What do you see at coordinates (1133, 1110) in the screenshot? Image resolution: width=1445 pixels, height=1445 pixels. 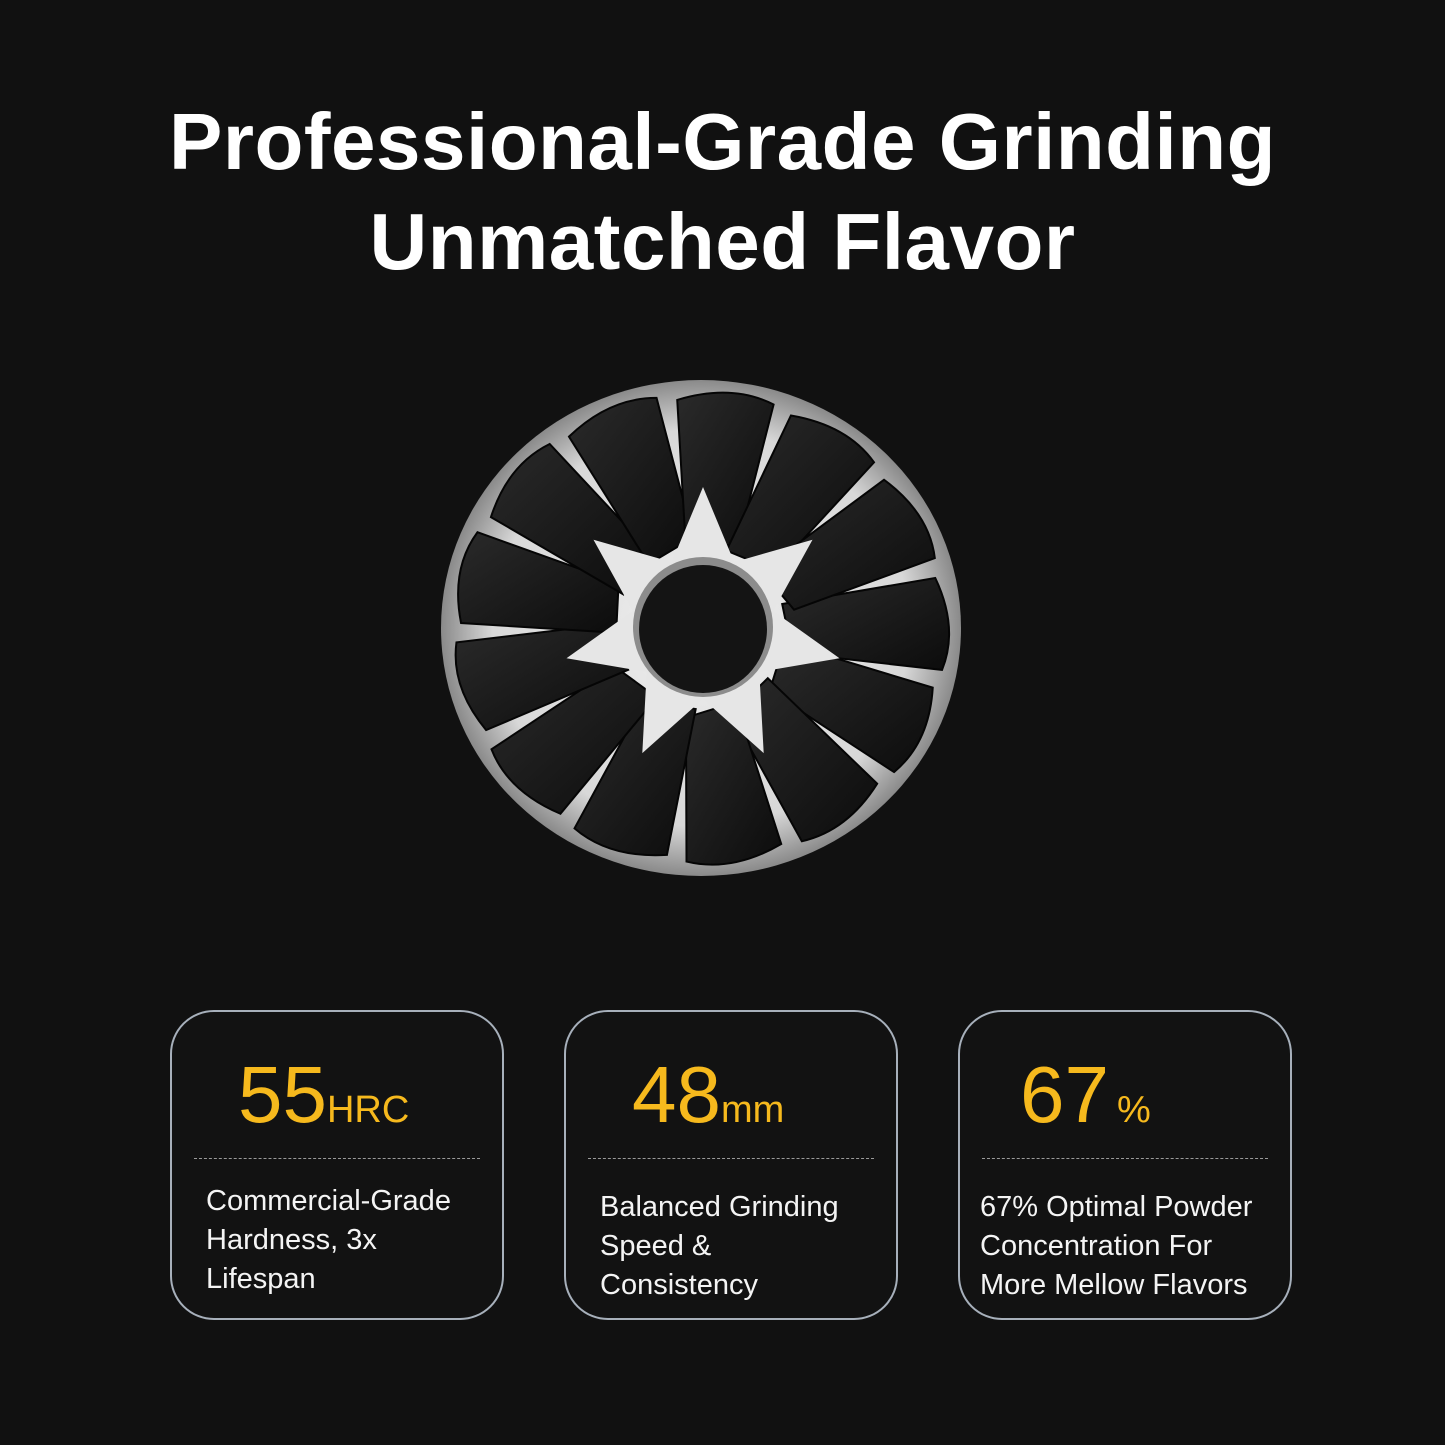 I see `stat-unit: %` at bounding box center [1133, 1110].